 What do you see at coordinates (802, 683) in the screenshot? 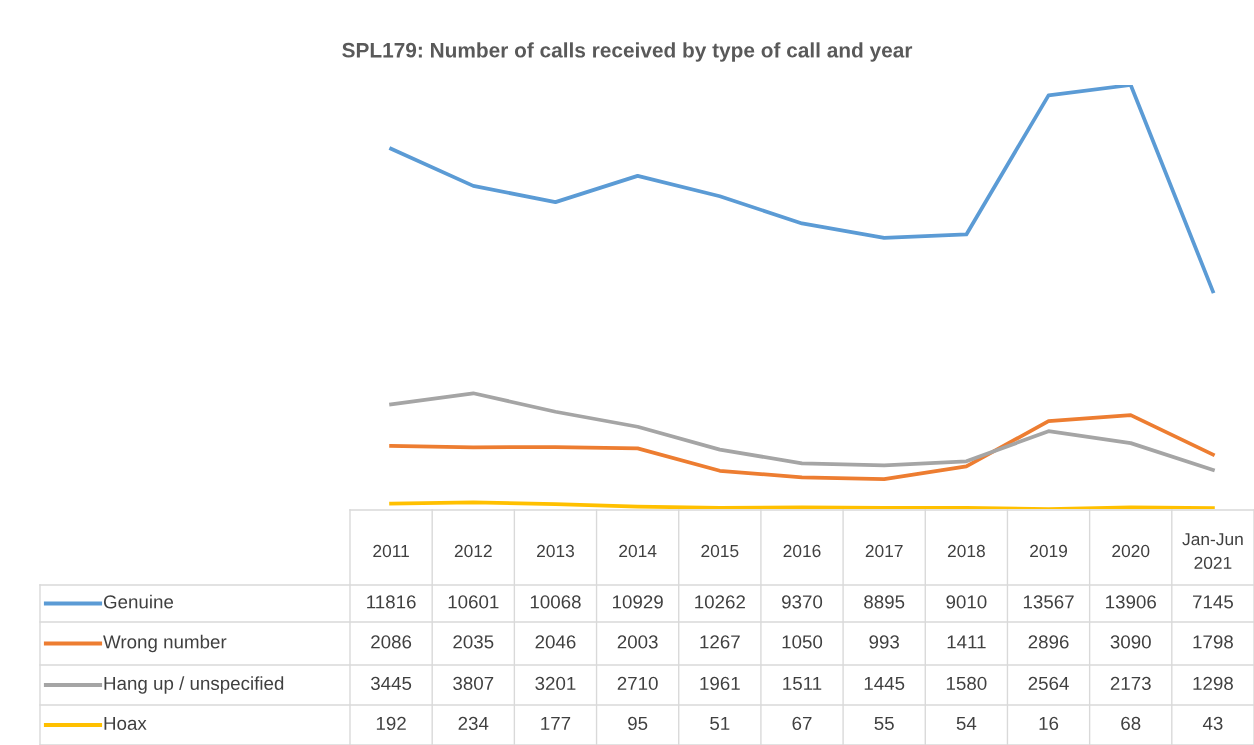
I see `data-label: 1511` at bounding box center [802, 683].